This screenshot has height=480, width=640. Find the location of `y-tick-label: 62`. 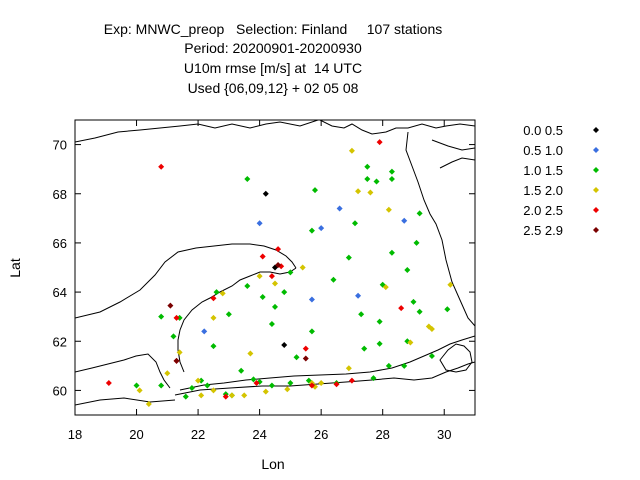

y-tick-label: 62 is located at coordinates (60, 341).